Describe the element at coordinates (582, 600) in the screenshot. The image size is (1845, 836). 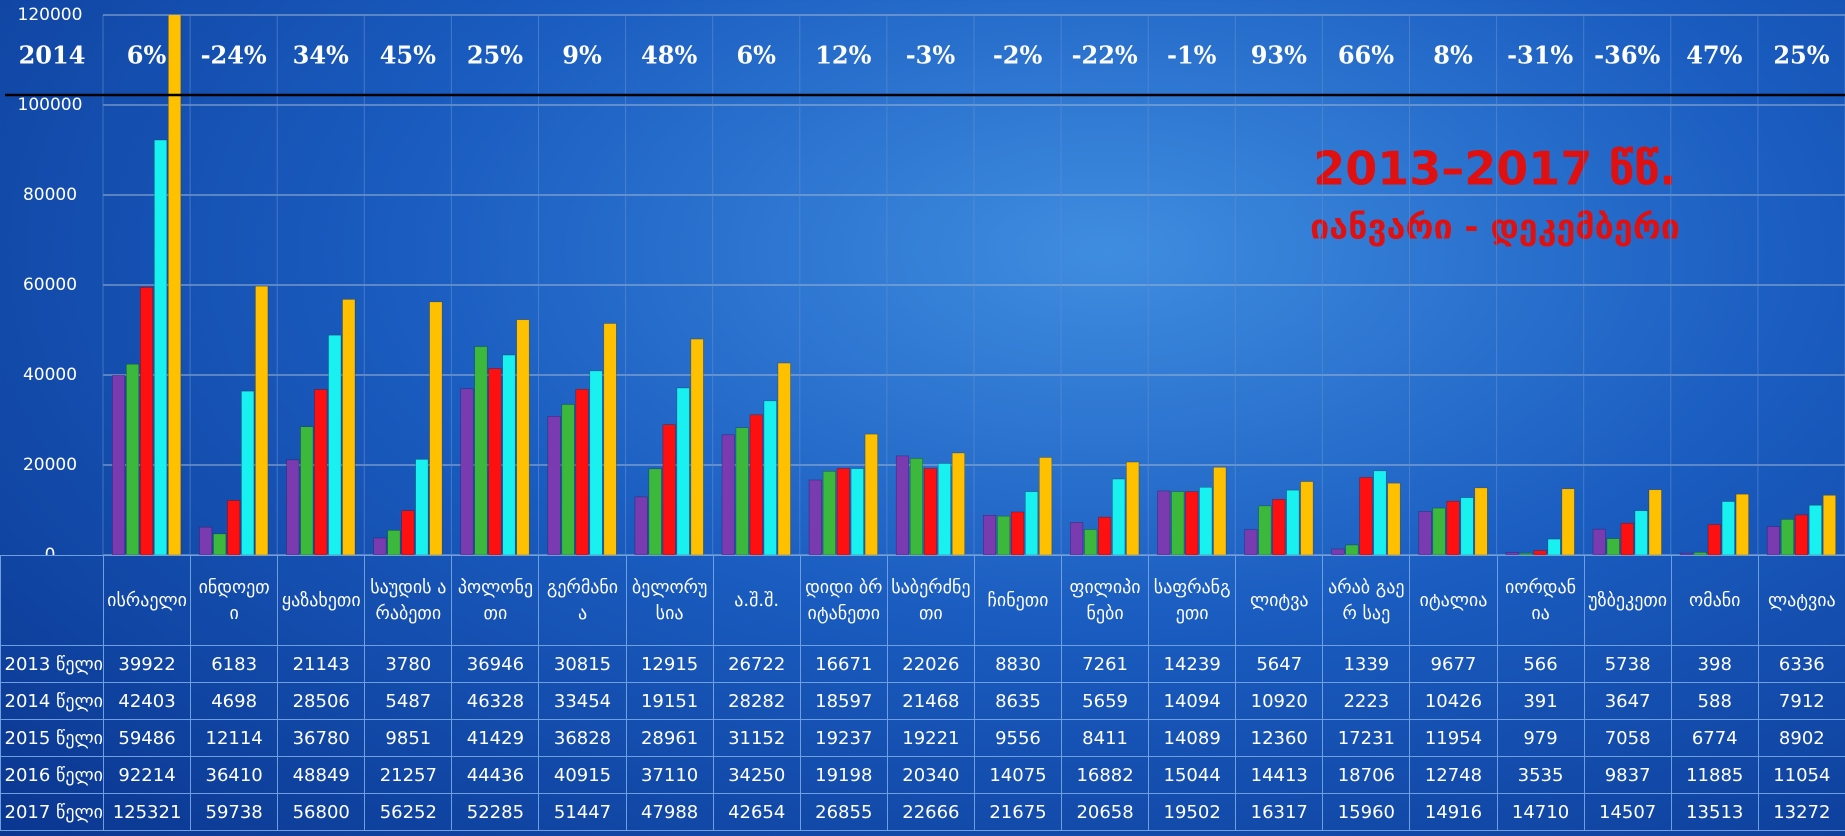
I see `category-label: გერმანია` at that location.